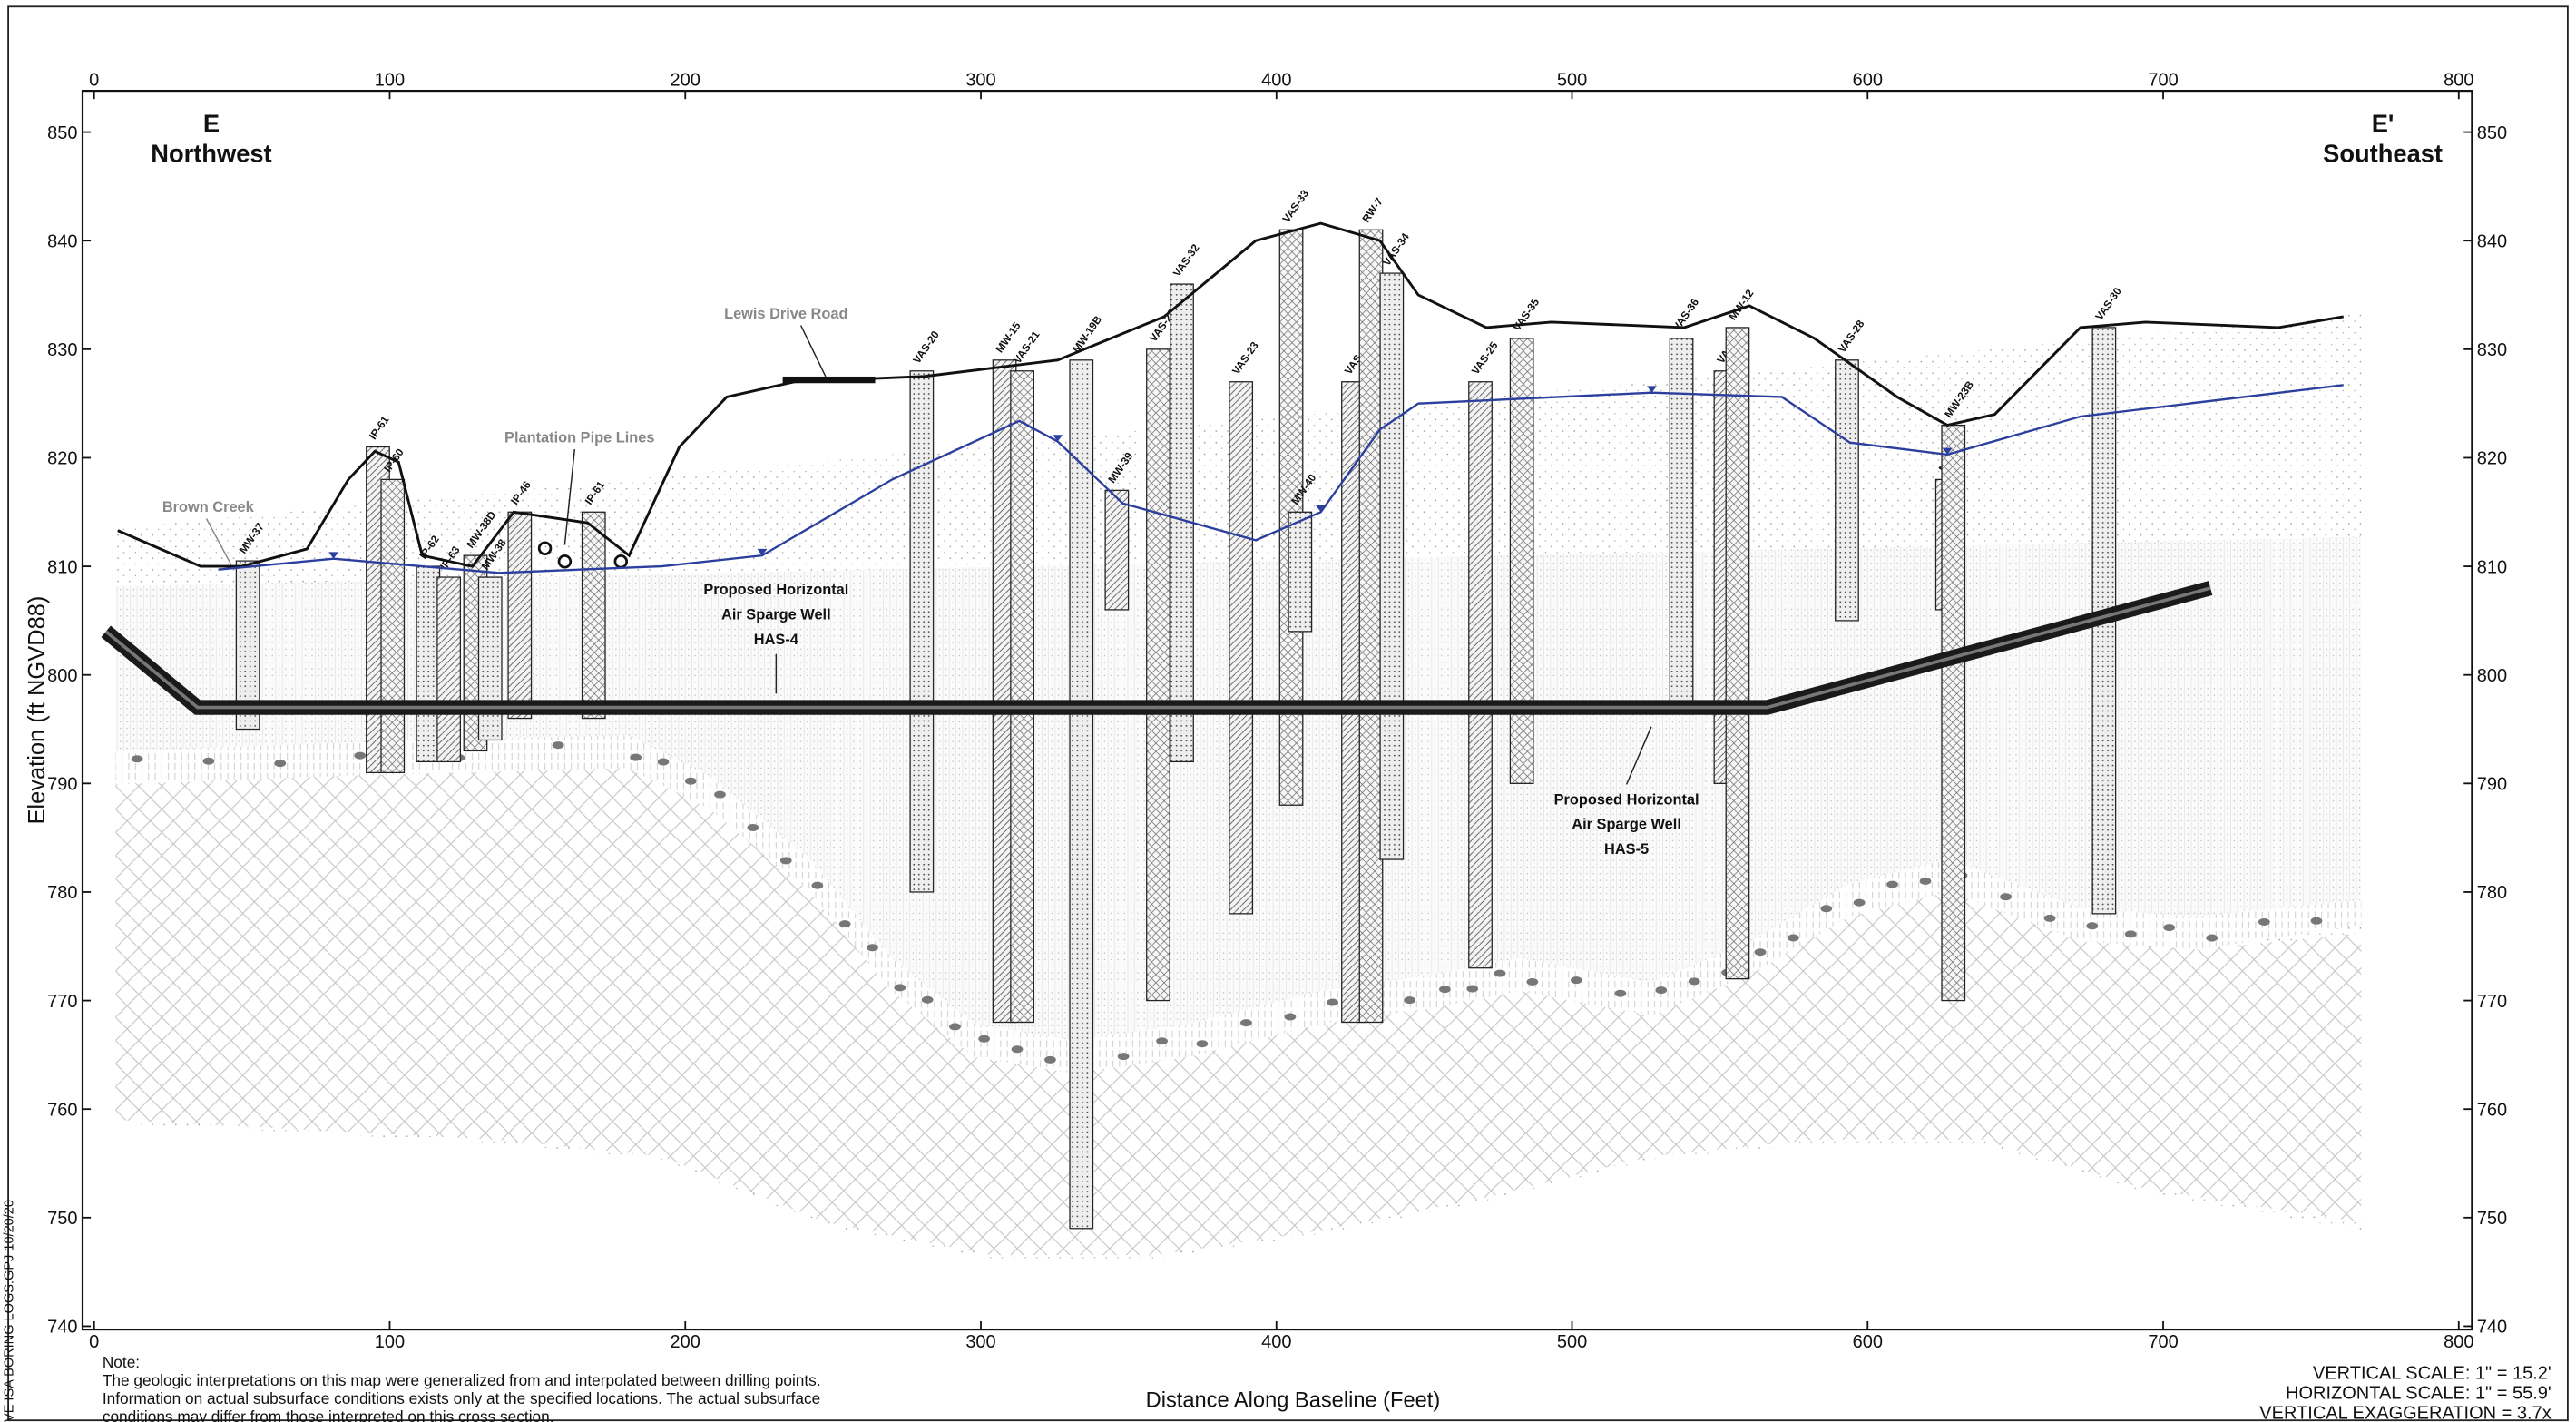 The image size is (2576, 1422). I want to click on boring-label: VAS-25, so click(1485, 358).